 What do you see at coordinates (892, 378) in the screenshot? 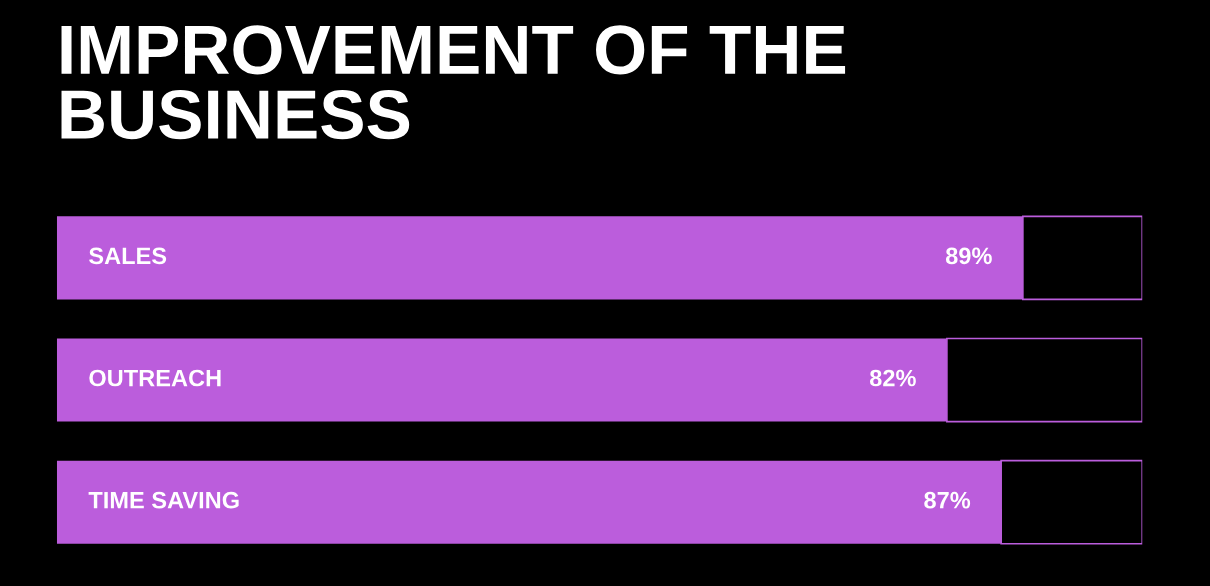
I see `data-label: 82%` at bounding box center [892, 378].